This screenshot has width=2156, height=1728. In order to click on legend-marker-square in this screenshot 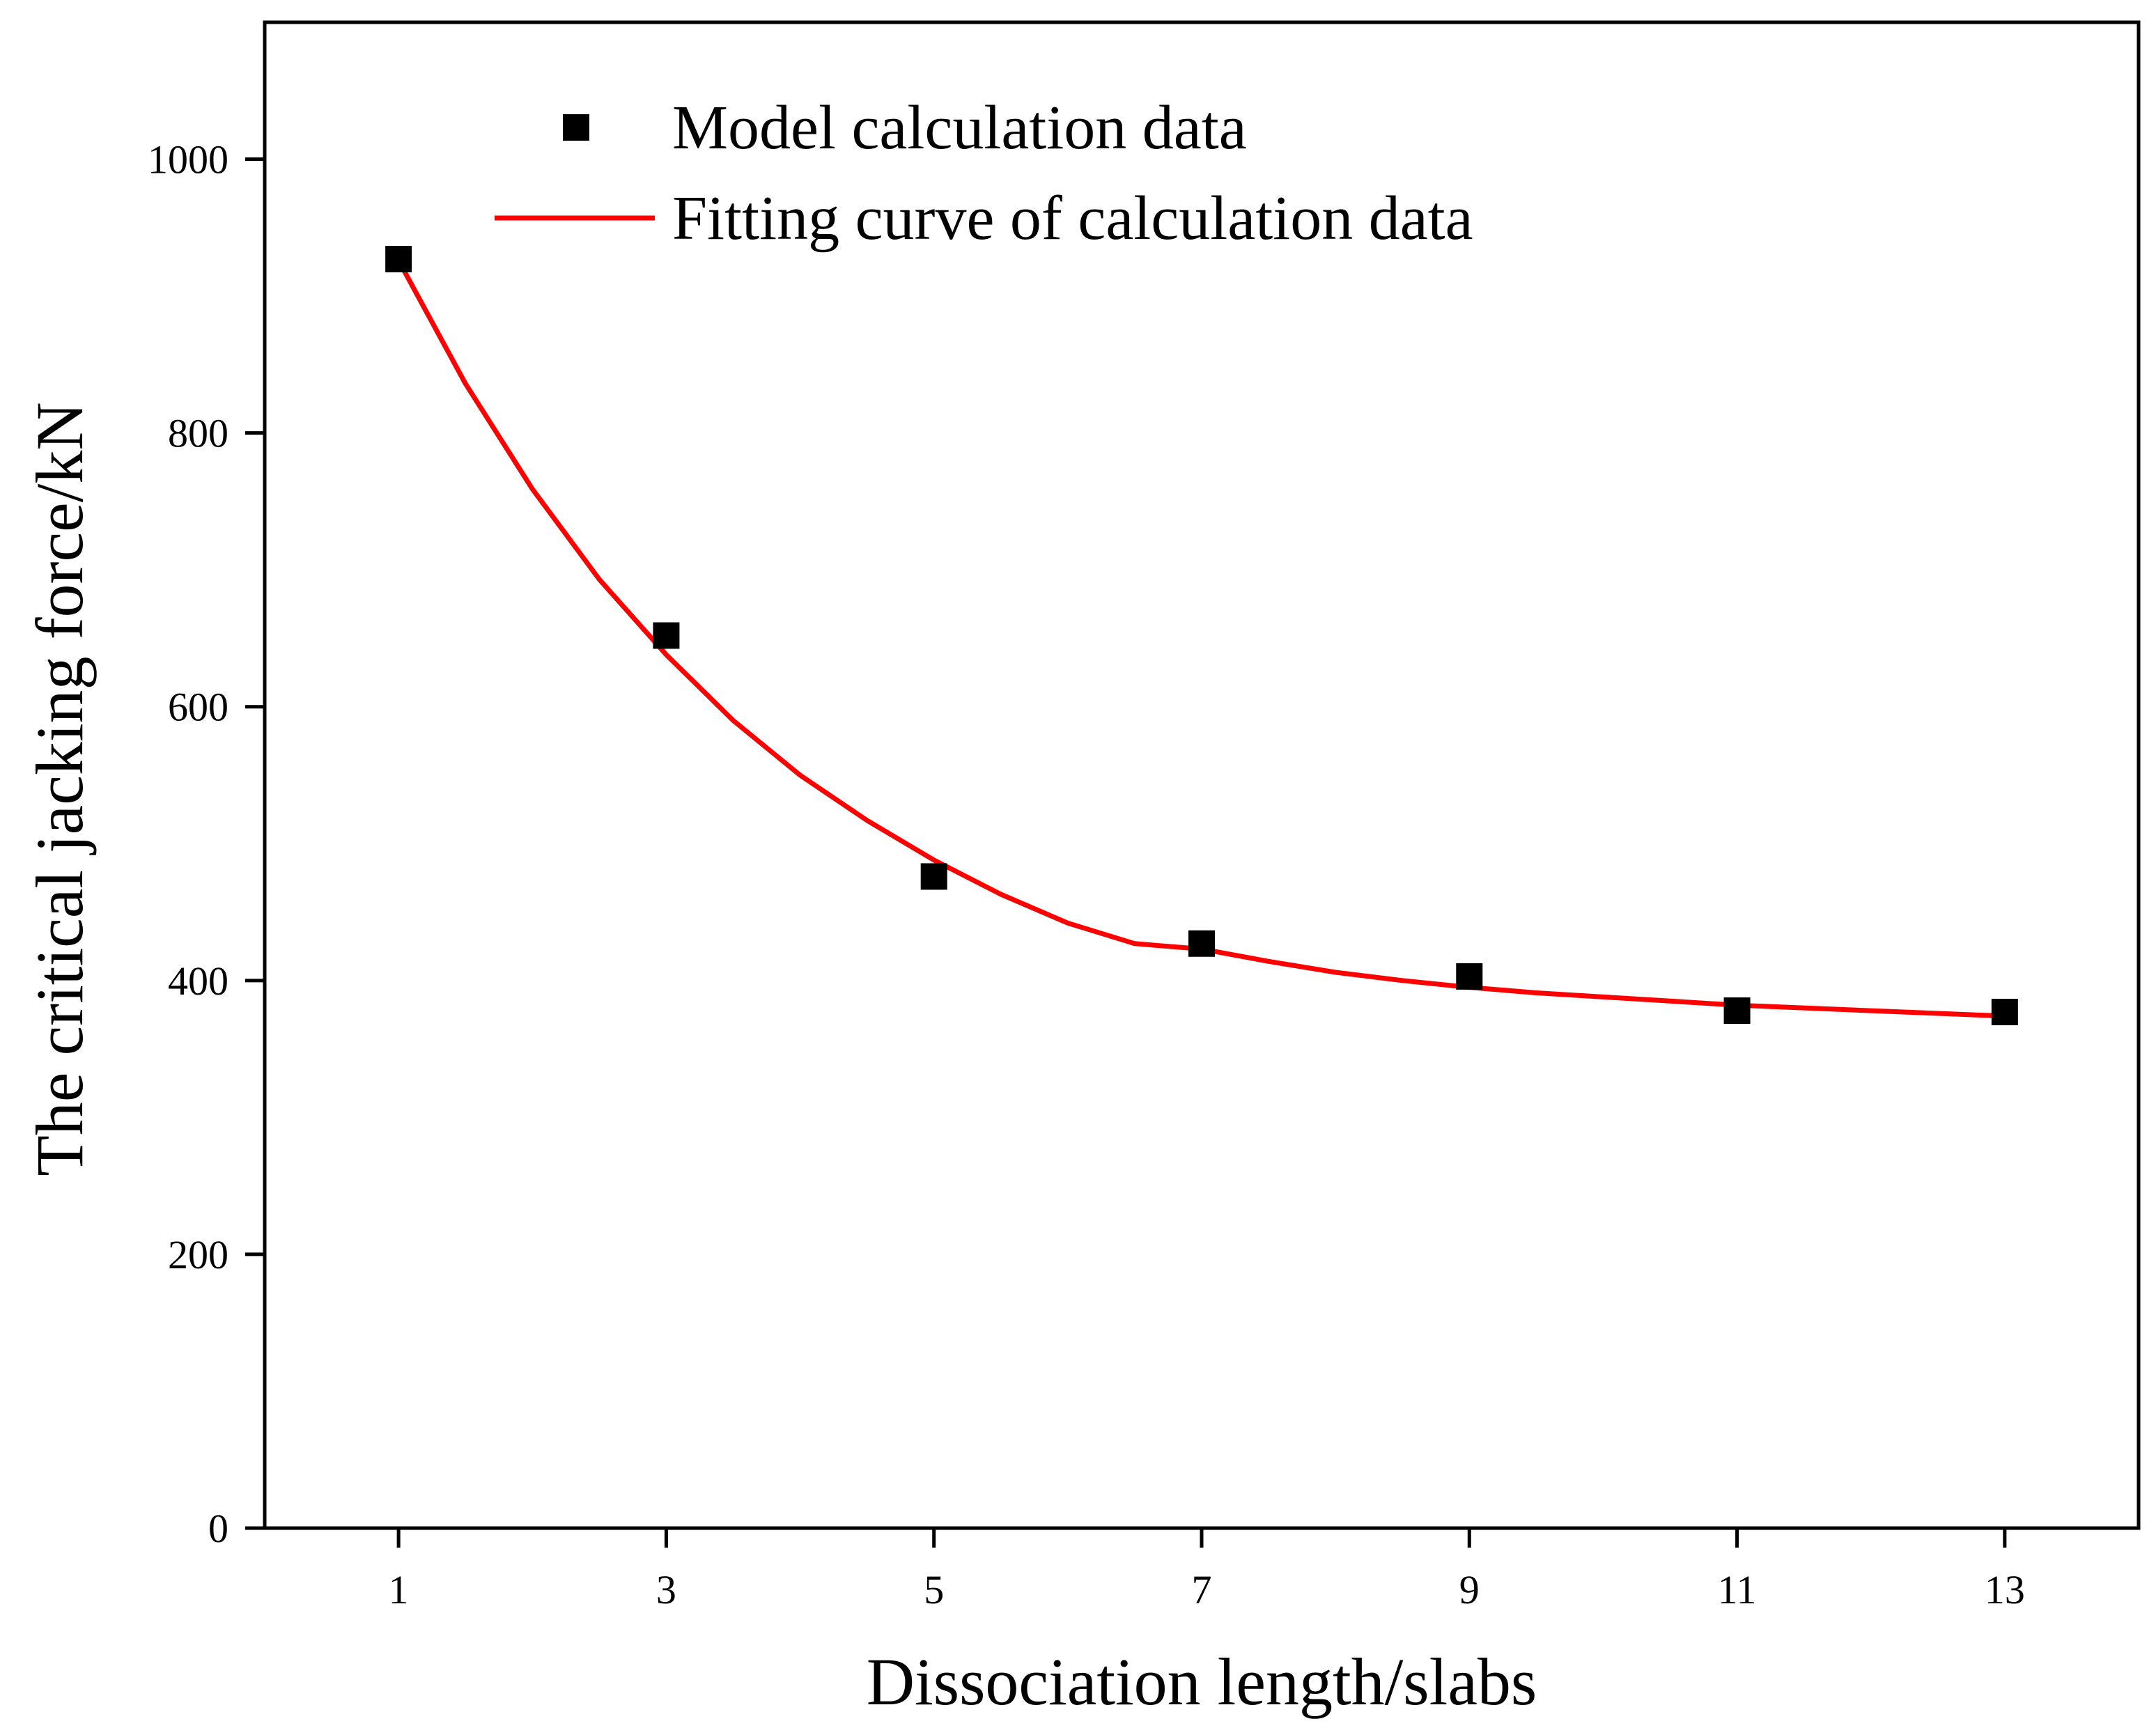, I will do `click(576, 127)`.